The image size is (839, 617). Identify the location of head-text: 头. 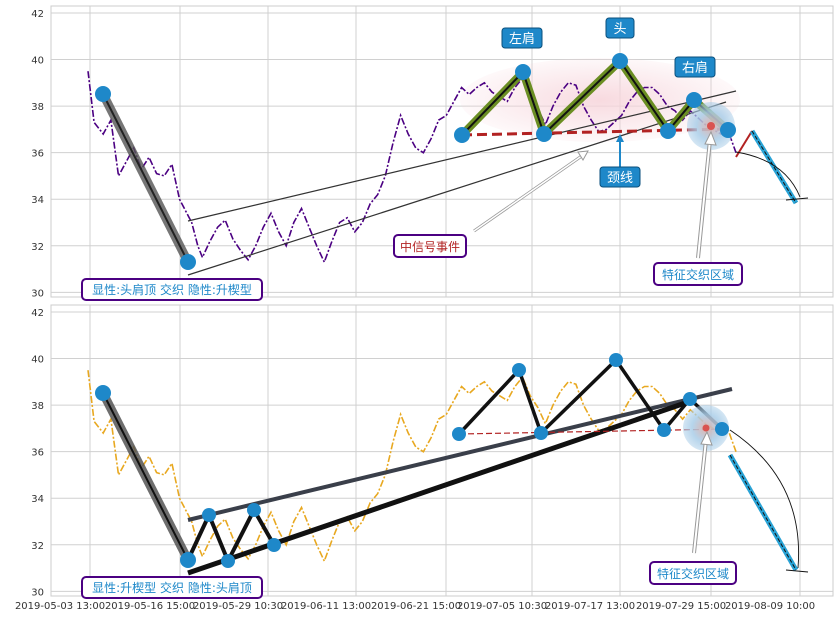
(619, 29).